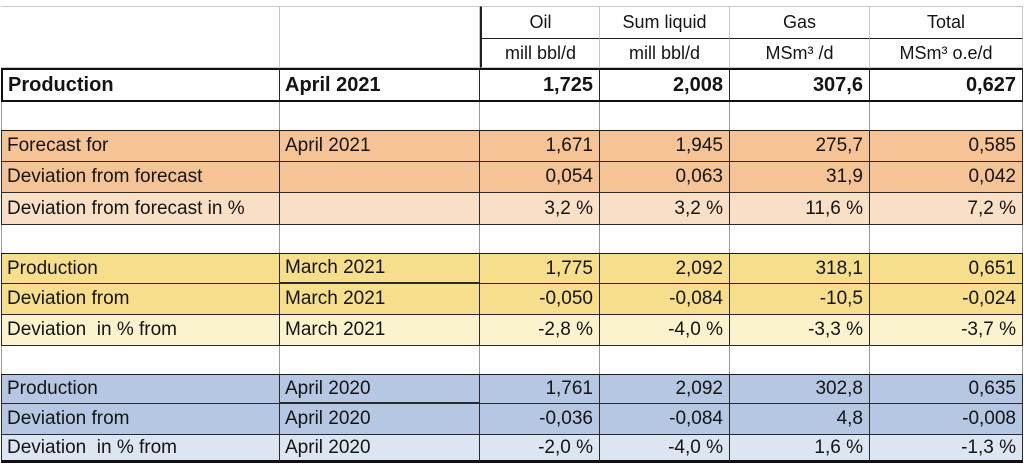  What do you see at coordinates (946, 177) in the screenshot?
I see `cell-total: 0,042` at bounding box center [946, 177].